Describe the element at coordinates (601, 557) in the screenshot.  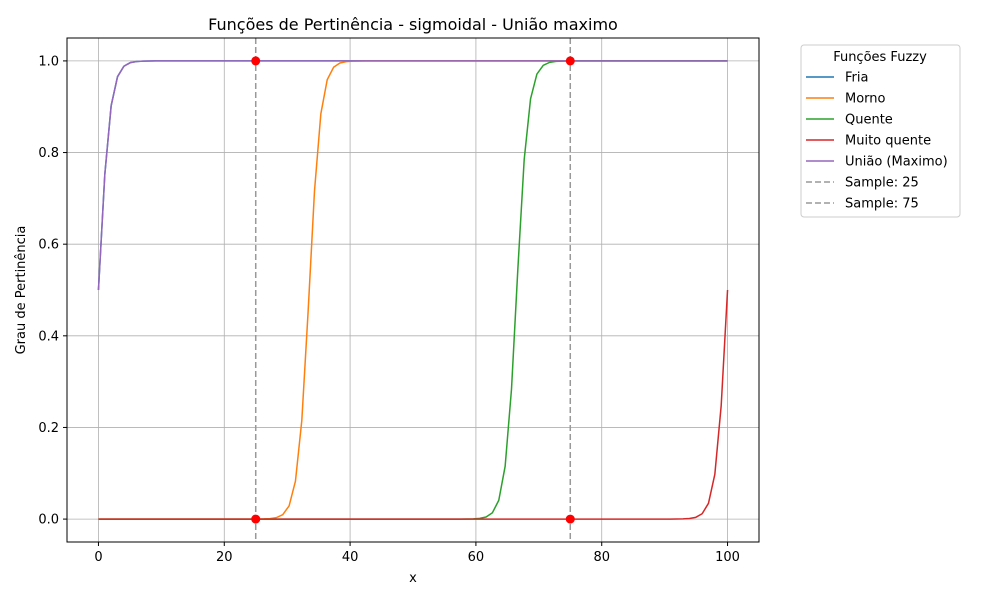
I see `x-tick-label: 80` at that location.